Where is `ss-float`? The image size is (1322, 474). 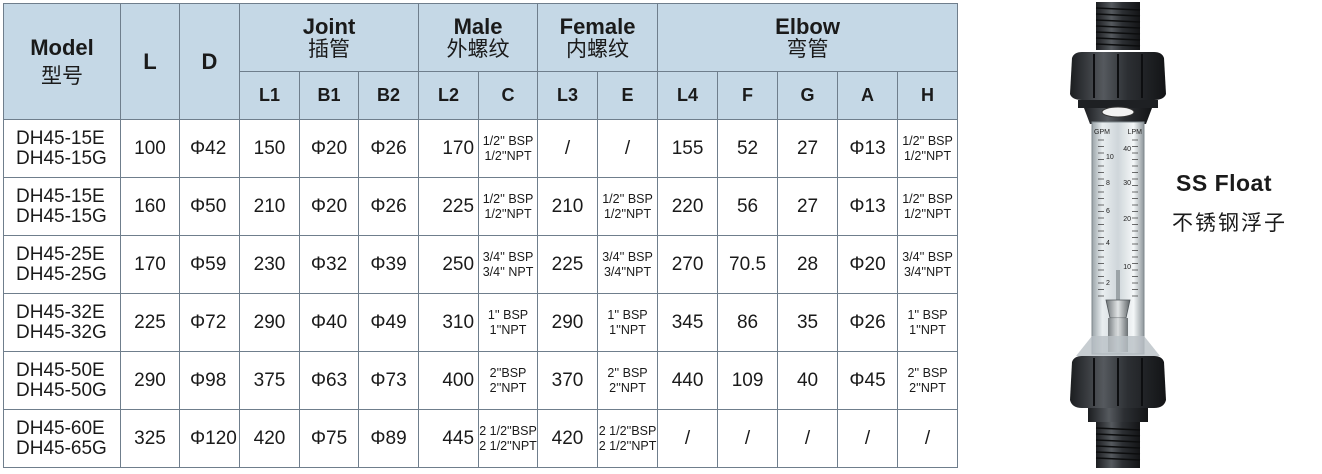 ss-float is located at coordinates (1118, 309).